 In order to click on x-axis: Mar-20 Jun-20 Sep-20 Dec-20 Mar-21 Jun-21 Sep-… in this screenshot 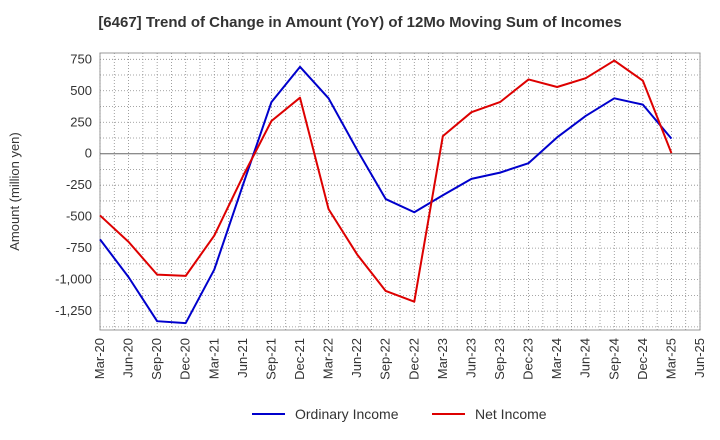, I will do `click(399, 359)`.